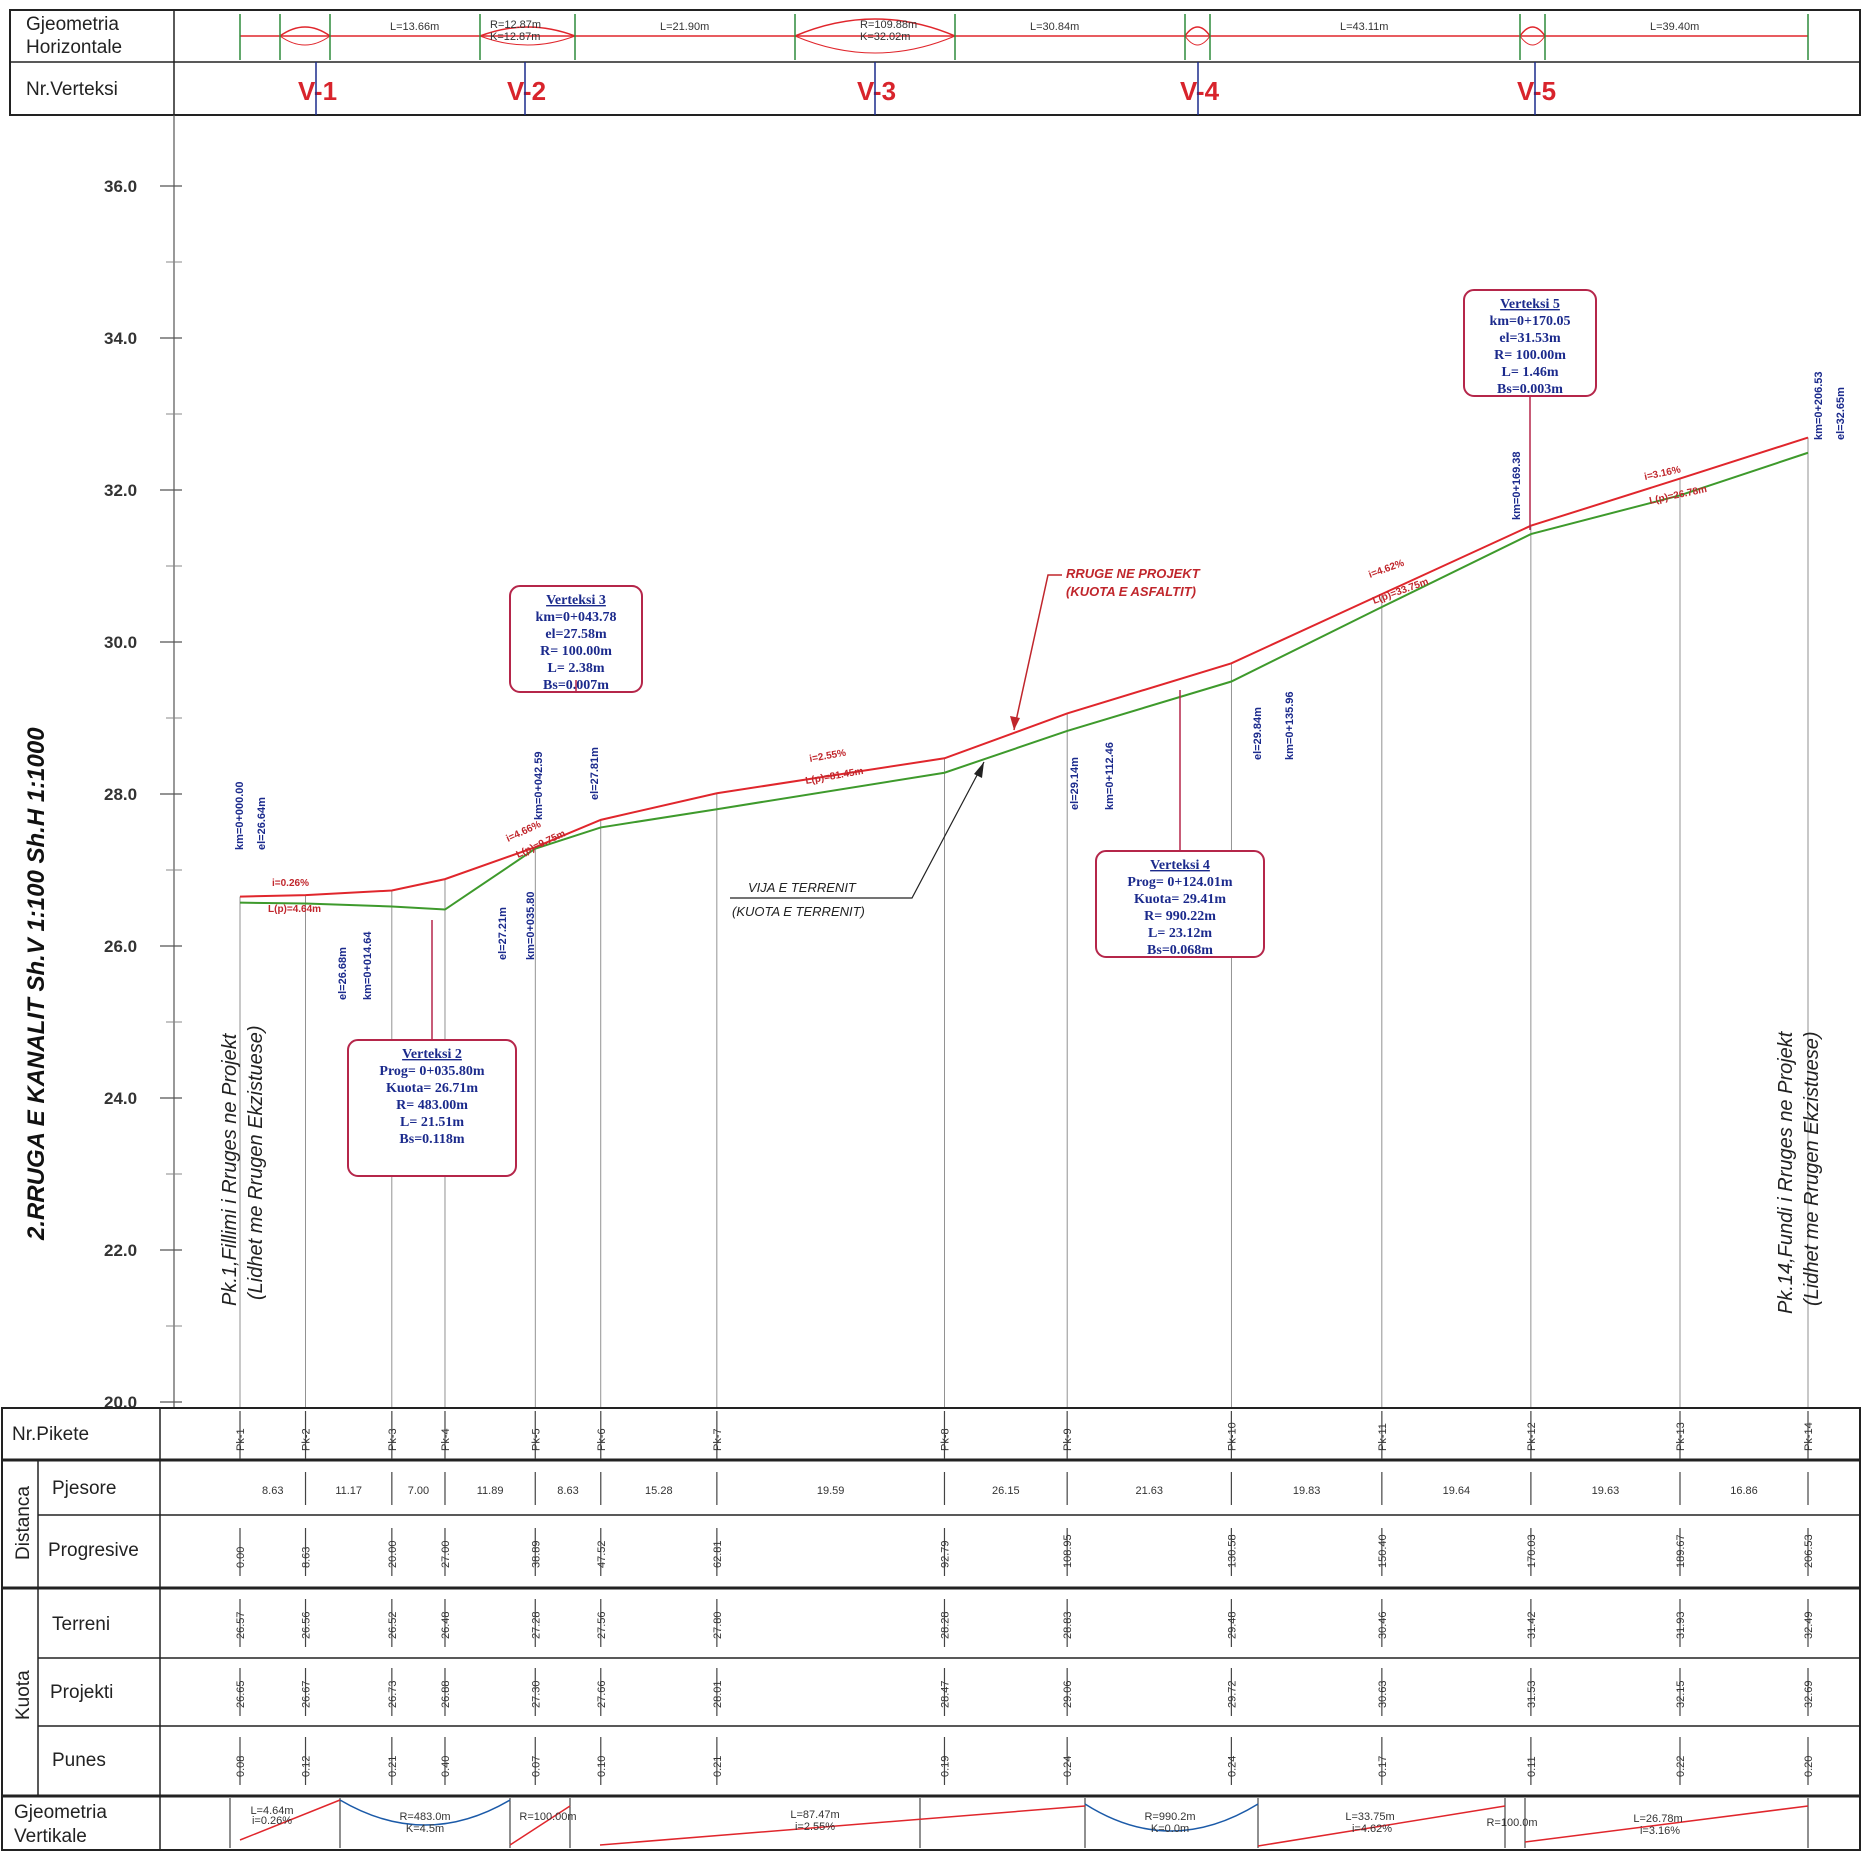 This screenshot has width=1862, height=1858. I want to click on vertical-station-label: el=29.14m, so click(1075, 783).